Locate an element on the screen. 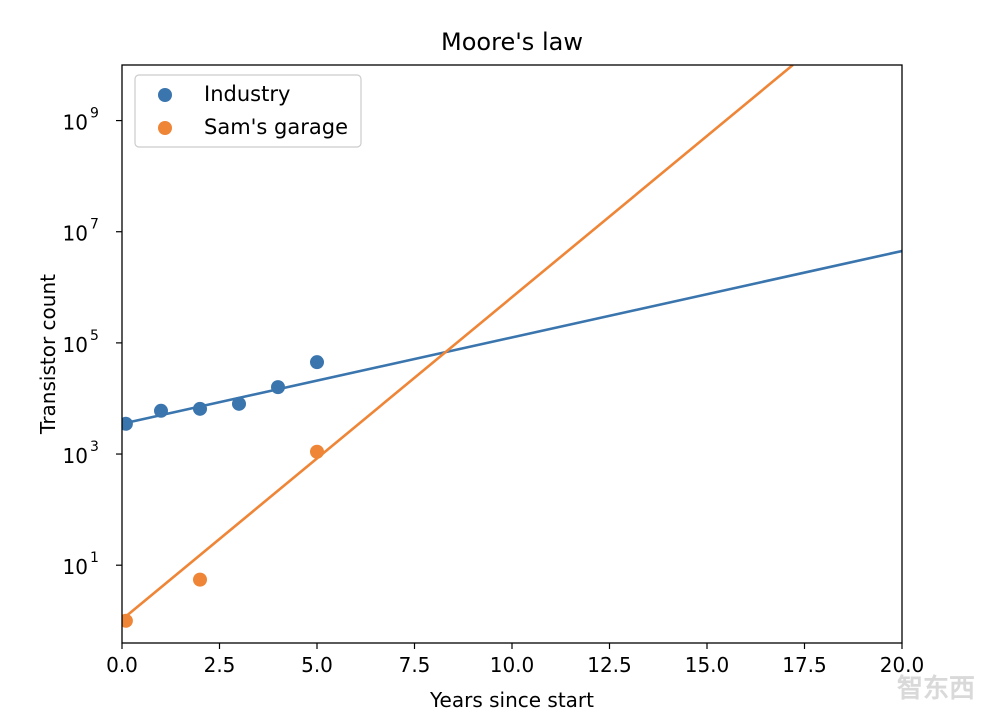  x-tick-label: 2.5 is located at coordinates (220, 665).